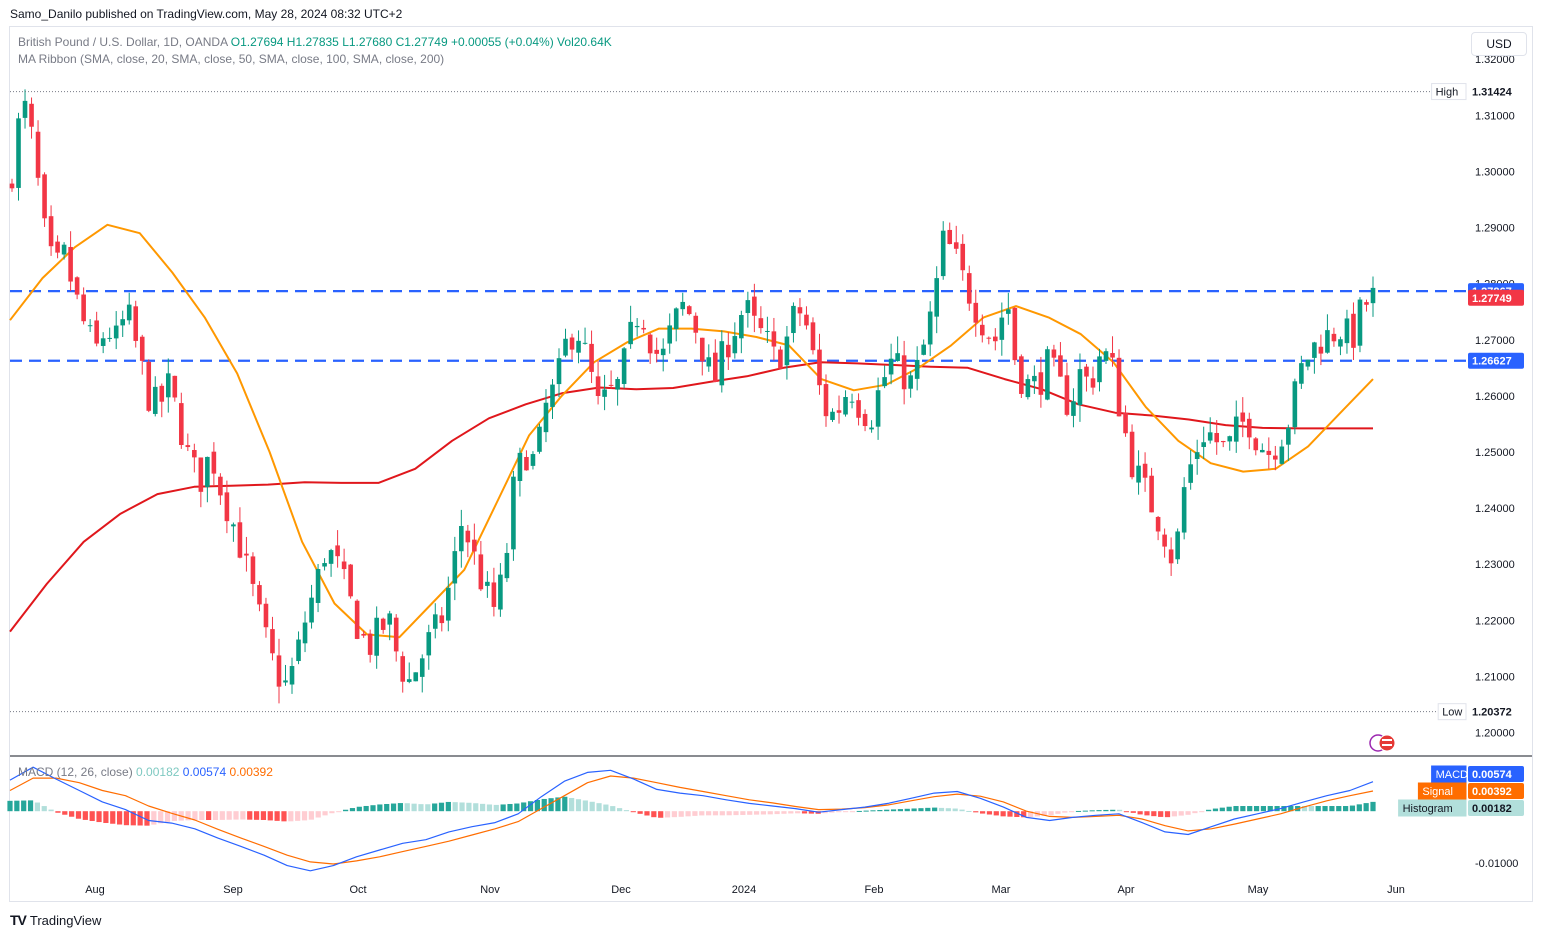 This screenshot has width=1543, height=939. I want to click on time-axis-tick: Jun, so click(1396, 890).